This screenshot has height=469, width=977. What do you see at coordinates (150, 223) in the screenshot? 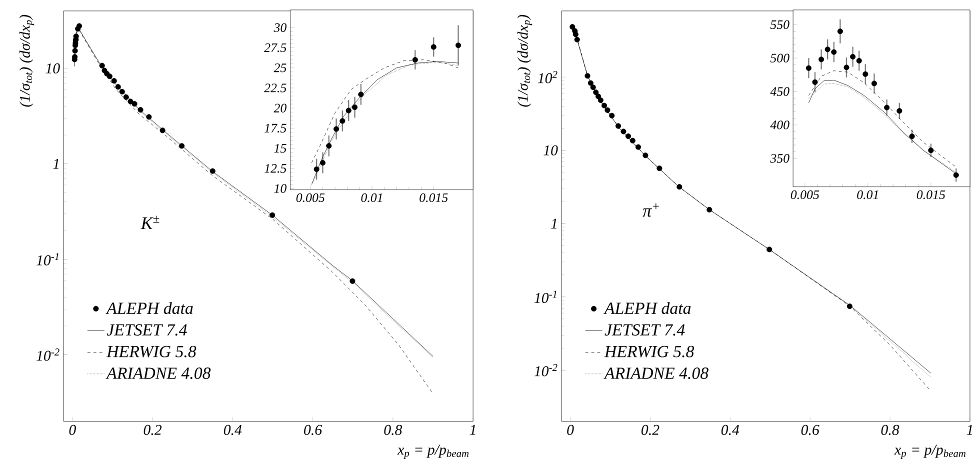
I see `annotation: K$^{±}$` at bounding box center [150, 223].